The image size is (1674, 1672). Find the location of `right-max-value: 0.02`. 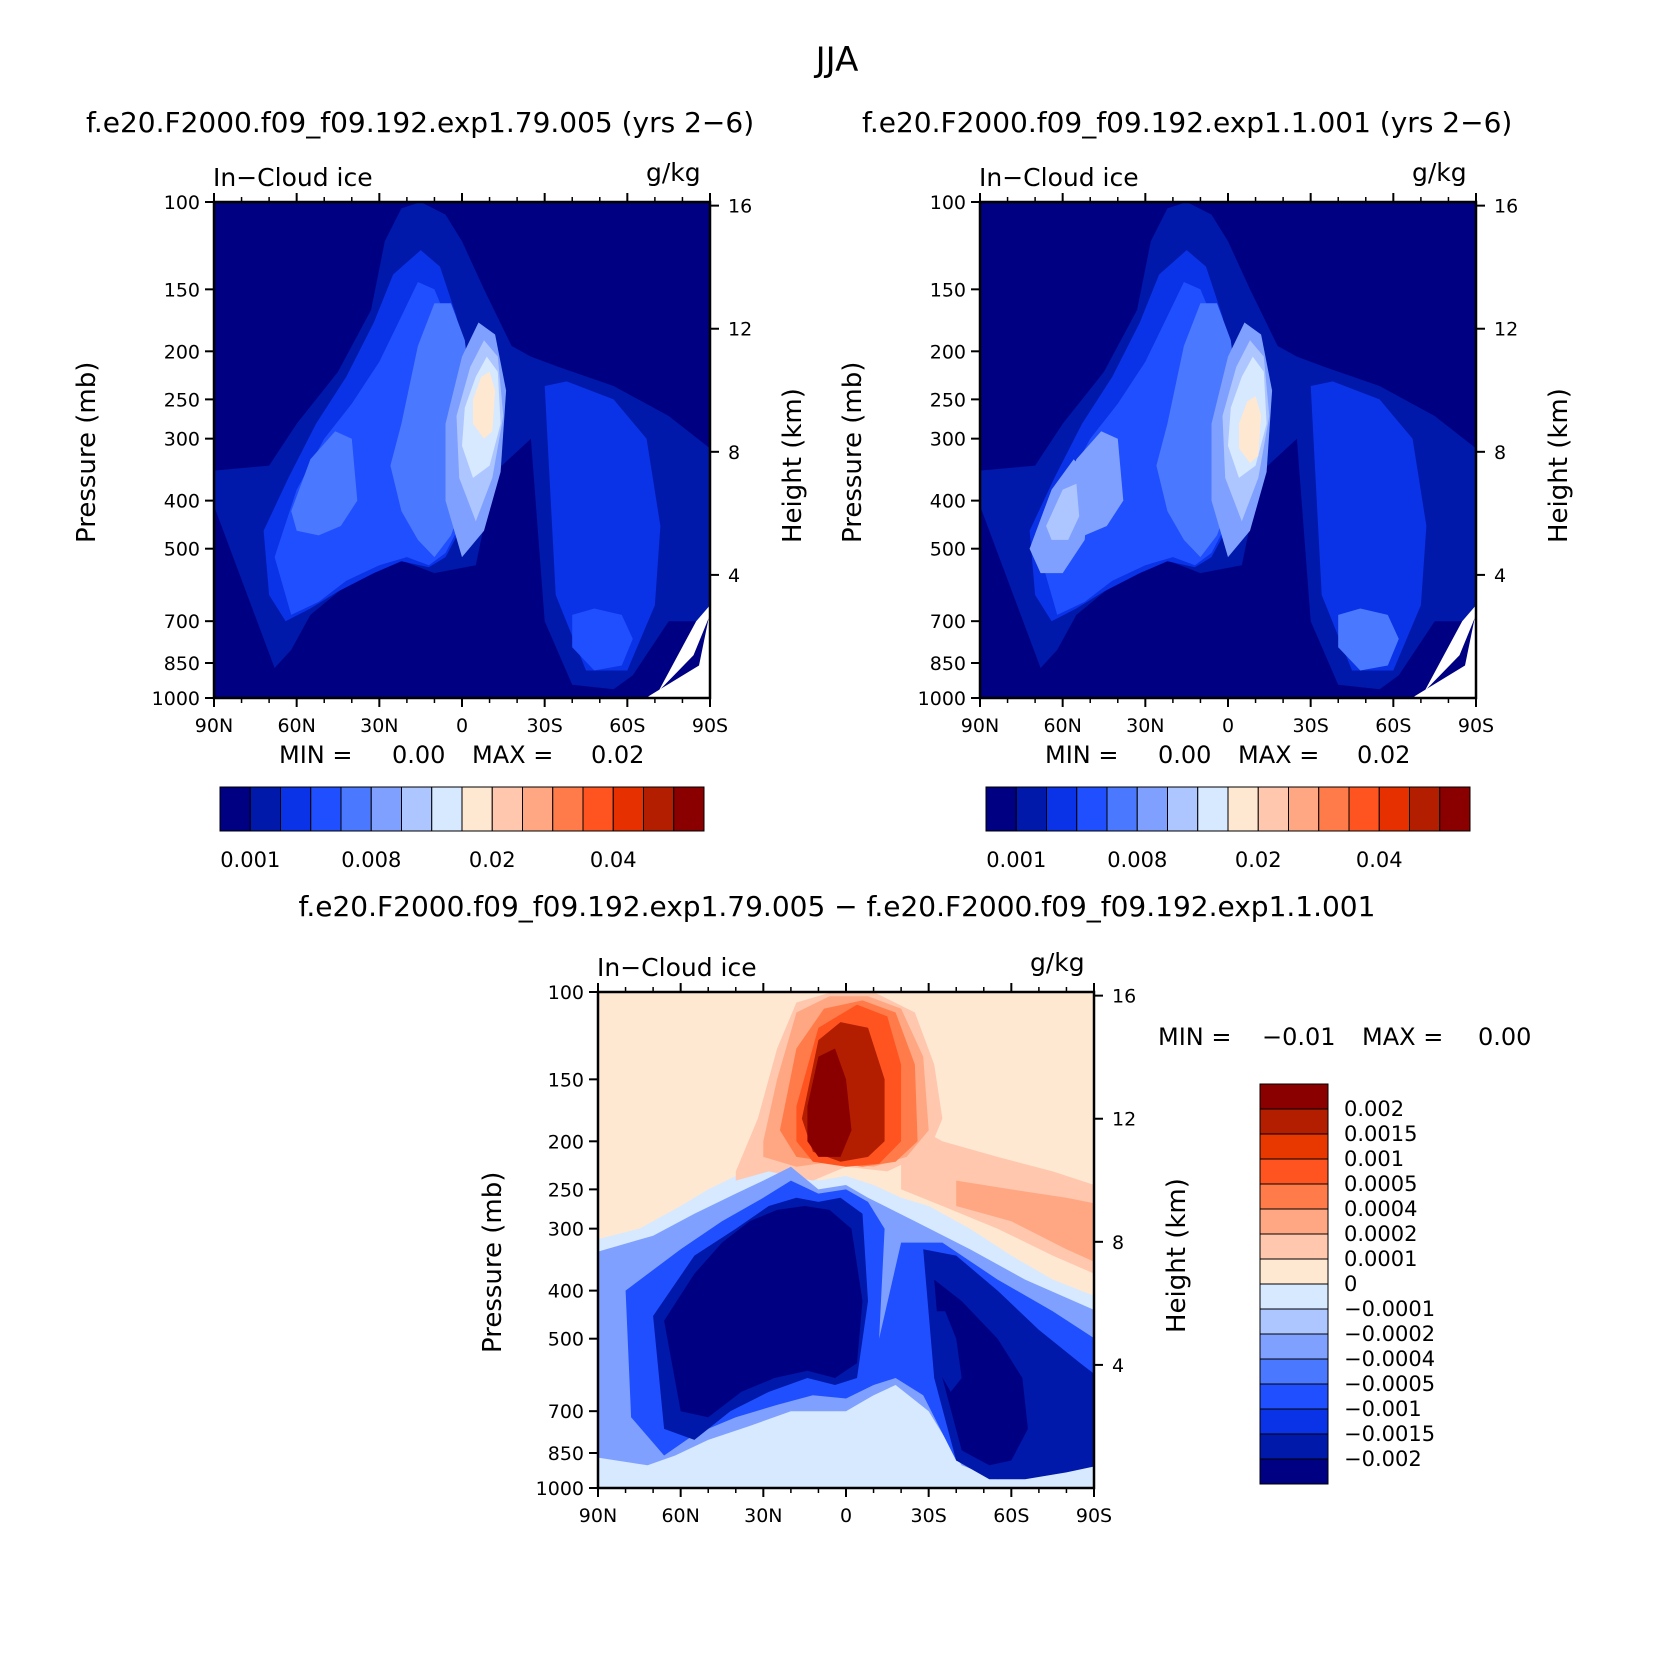

right-max-value: 0.02 is located at coordinates (1384, 755).